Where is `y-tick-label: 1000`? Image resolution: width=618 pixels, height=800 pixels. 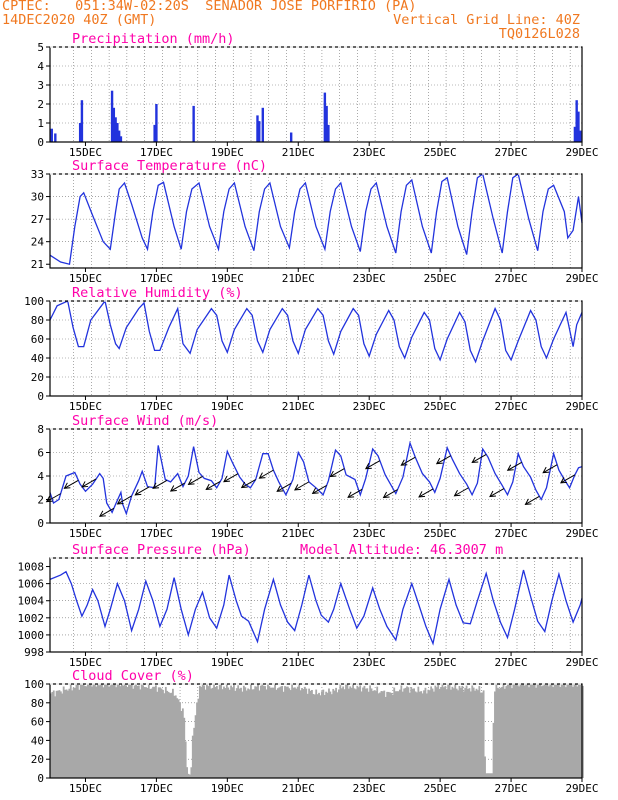 y-tick-label: 1000 is located at coordinates (31, 635).